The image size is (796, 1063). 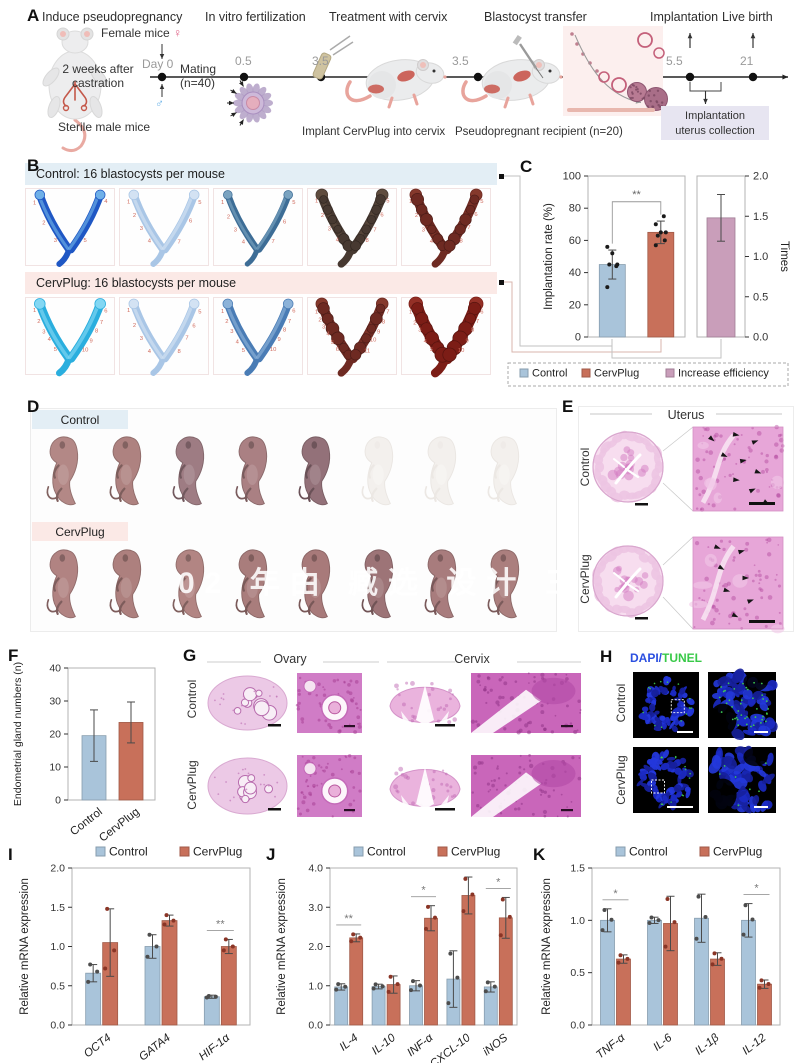 What do you see at coordinates (666, 780) in the screenshot?
I see `fluorescence-section-image` at bounding box center [666, 780].